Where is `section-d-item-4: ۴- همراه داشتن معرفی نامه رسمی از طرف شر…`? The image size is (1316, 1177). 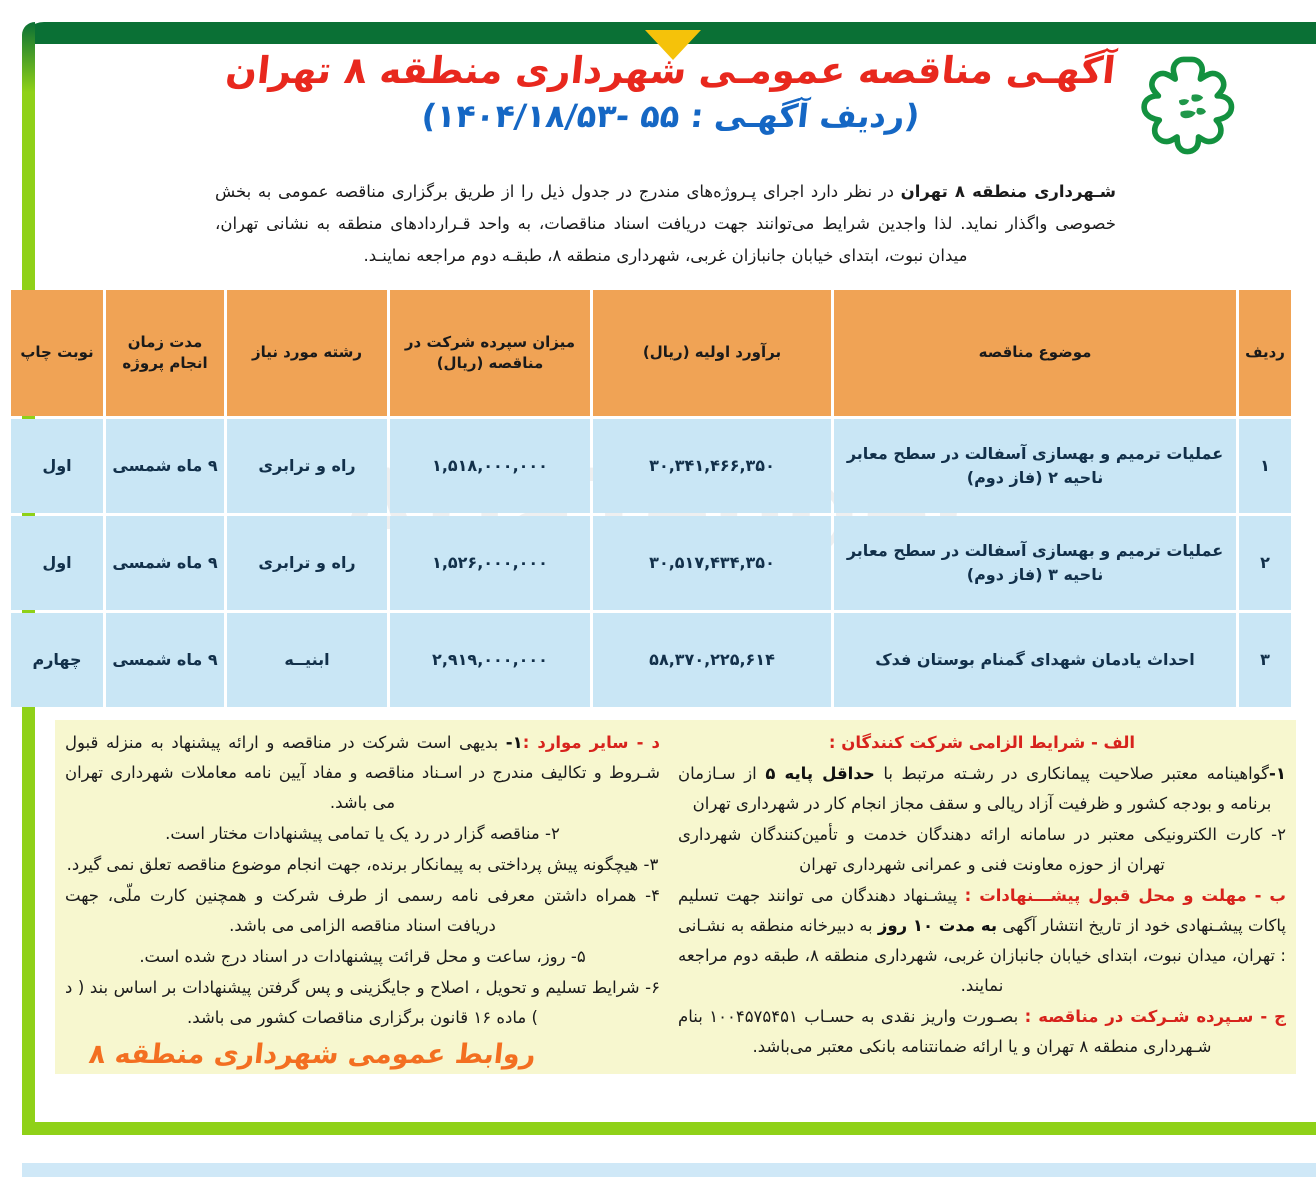
section-d-item-4: ۴- همراه داشتن معرفی نامه رسمی از طرف شر… is located at coordinates (362, 910).